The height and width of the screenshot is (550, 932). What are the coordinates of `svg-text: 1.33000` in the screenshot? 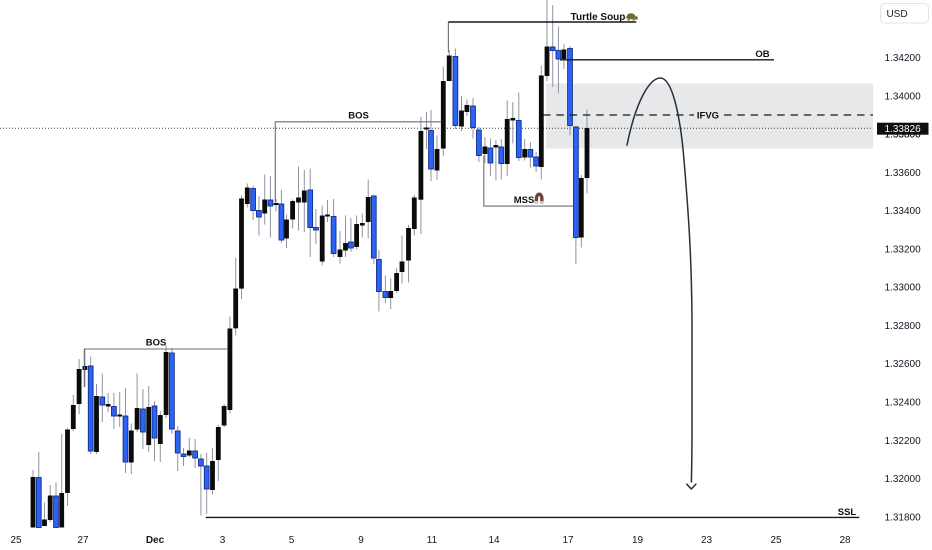 It's located at (903, 288).